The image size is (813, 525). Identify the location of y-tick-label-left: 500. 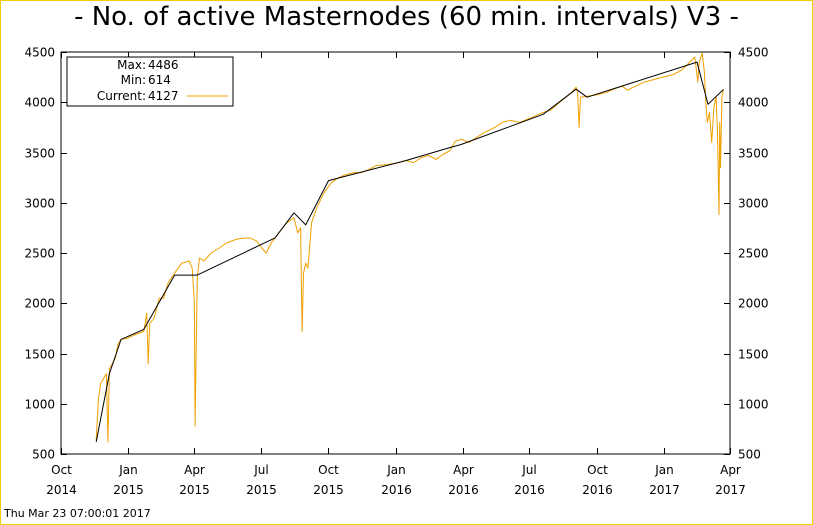
(43, 455).